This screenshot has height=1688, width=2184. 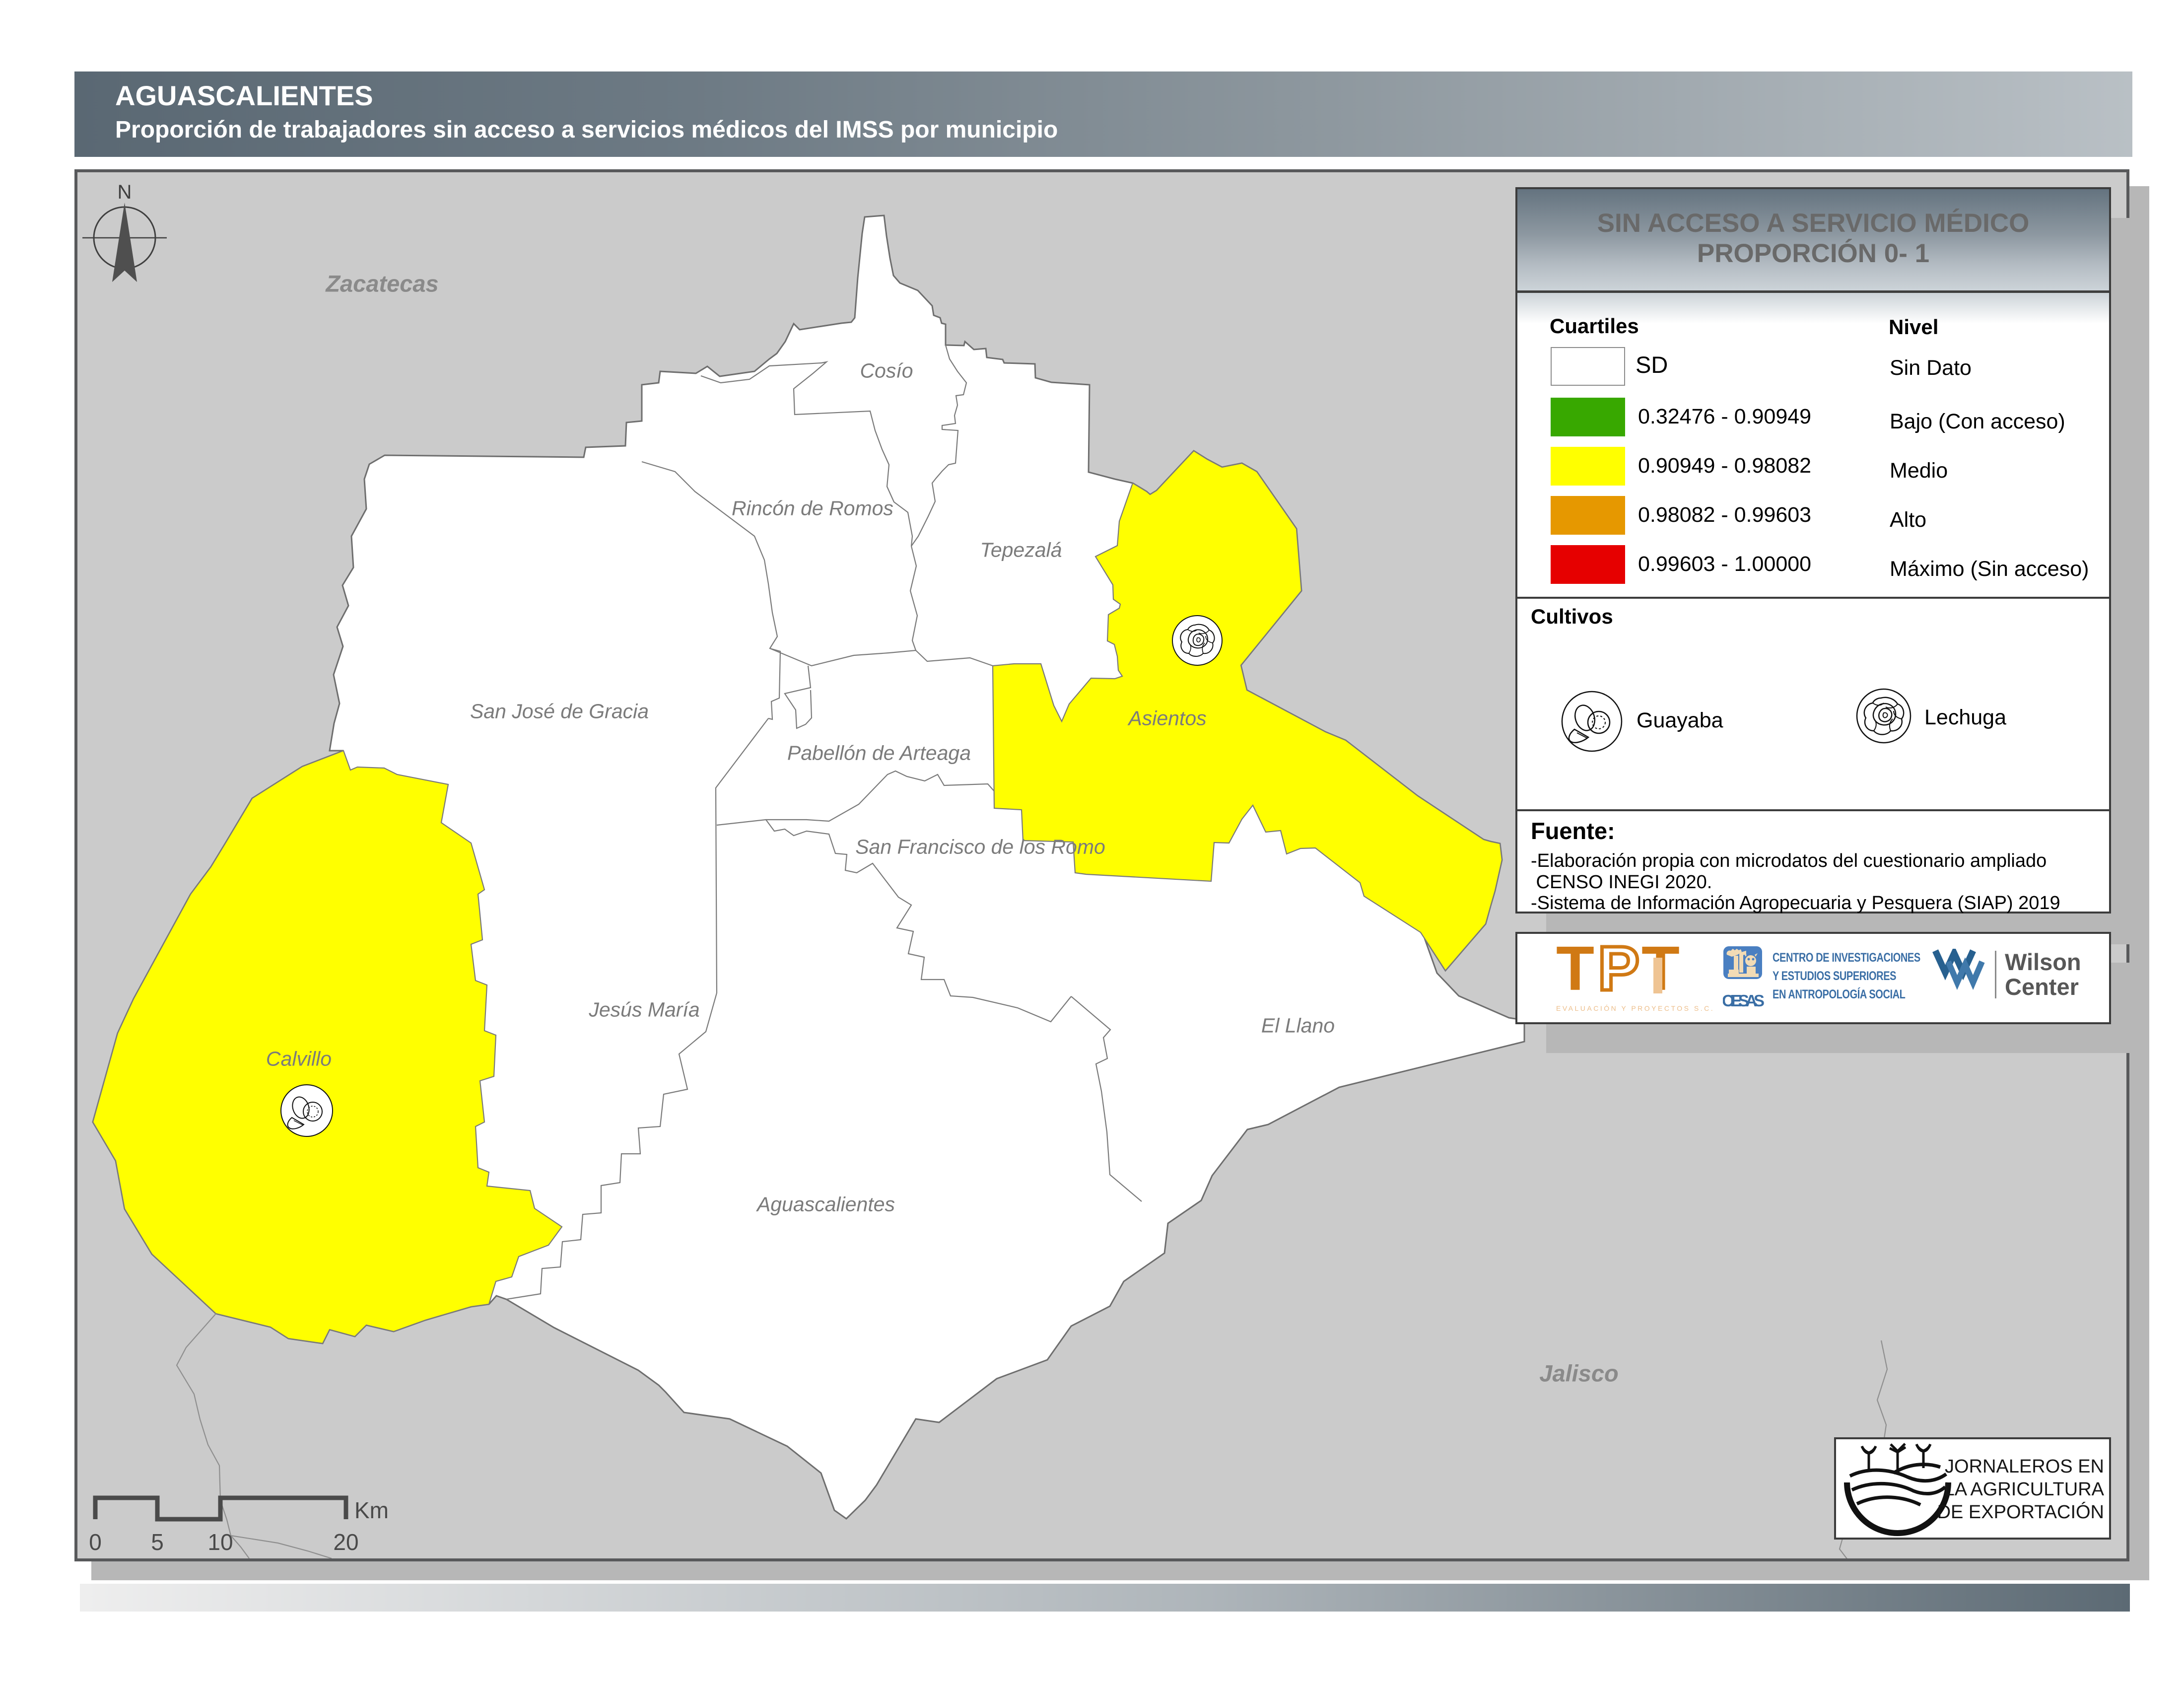 I want to click on svg-text: Km, so click(x=371, y=1510).